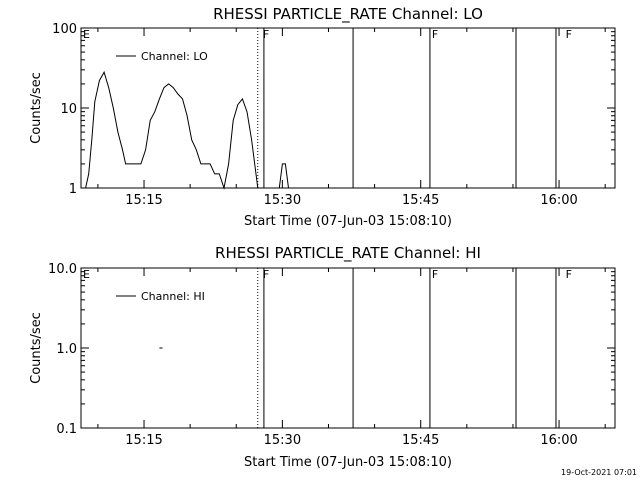 The image size is (640, 480). What do you see at coordinates (62, 269) in the screenshot?
I see `y-tick-label: 10.0` at bounding box center [62, 269].